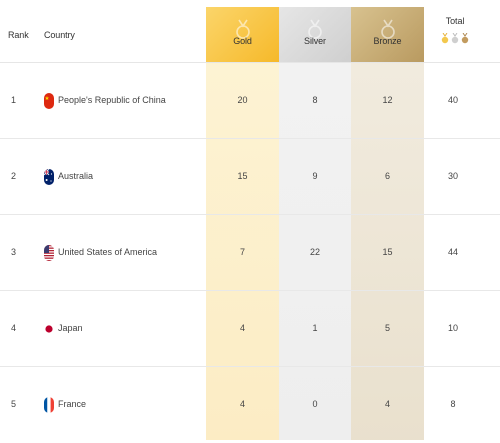  What do you see at coordinates (315, 328) in the screenshot?
I see `silver-cell: 1` at bounding box center [315, 328].